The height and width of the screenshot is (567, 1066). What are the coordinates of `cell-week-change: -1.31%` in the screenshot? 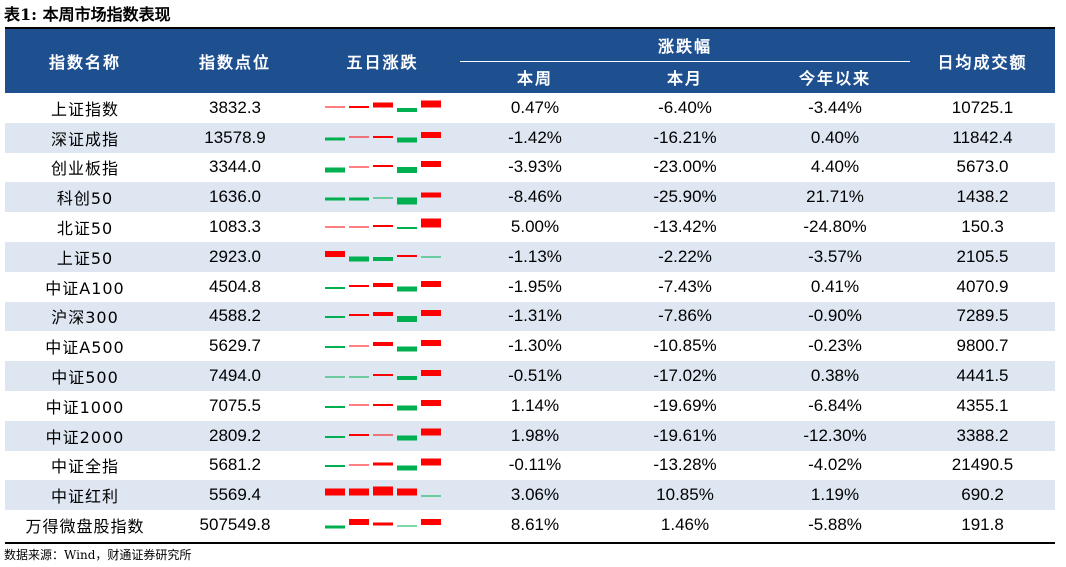 It's located at (535, 316).